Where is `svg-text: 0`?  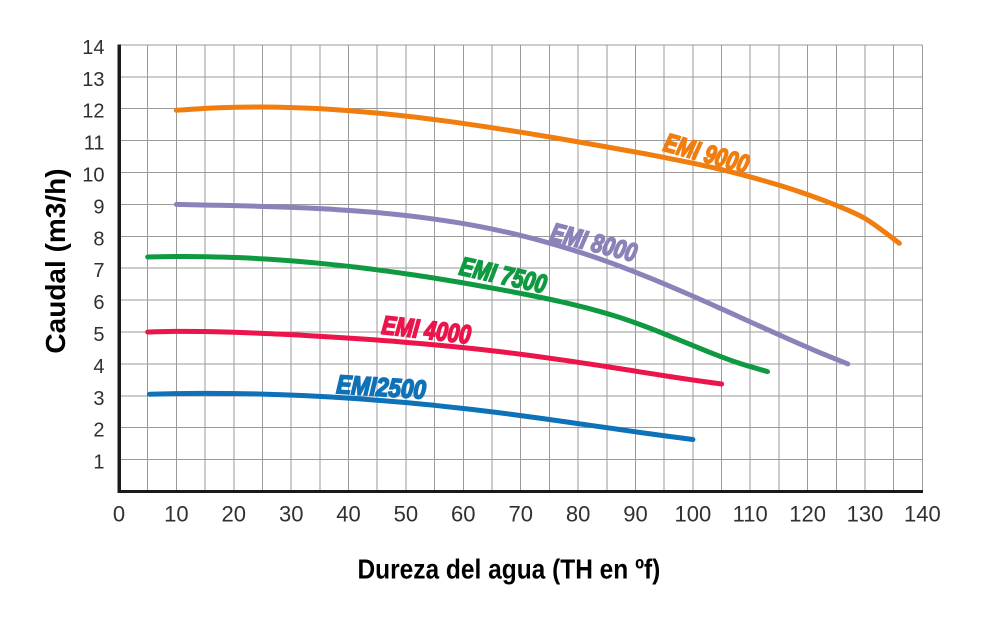
svg-text: 0 is located at coordinates (119, 514).